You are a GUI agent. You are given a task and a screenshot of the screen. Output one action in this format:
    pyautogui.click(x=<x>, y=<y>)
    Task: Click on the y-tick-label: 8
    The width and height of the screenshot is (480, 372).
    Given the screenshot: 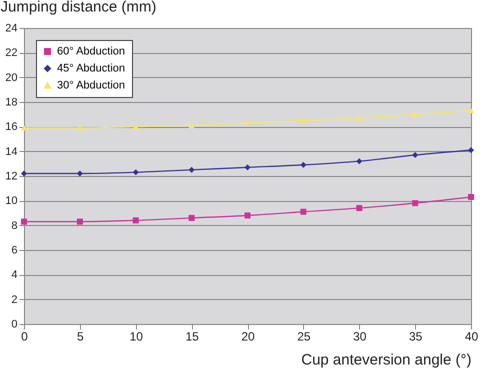 What is the action you would take?
    pyautogui.click(x=14, y=226)
    